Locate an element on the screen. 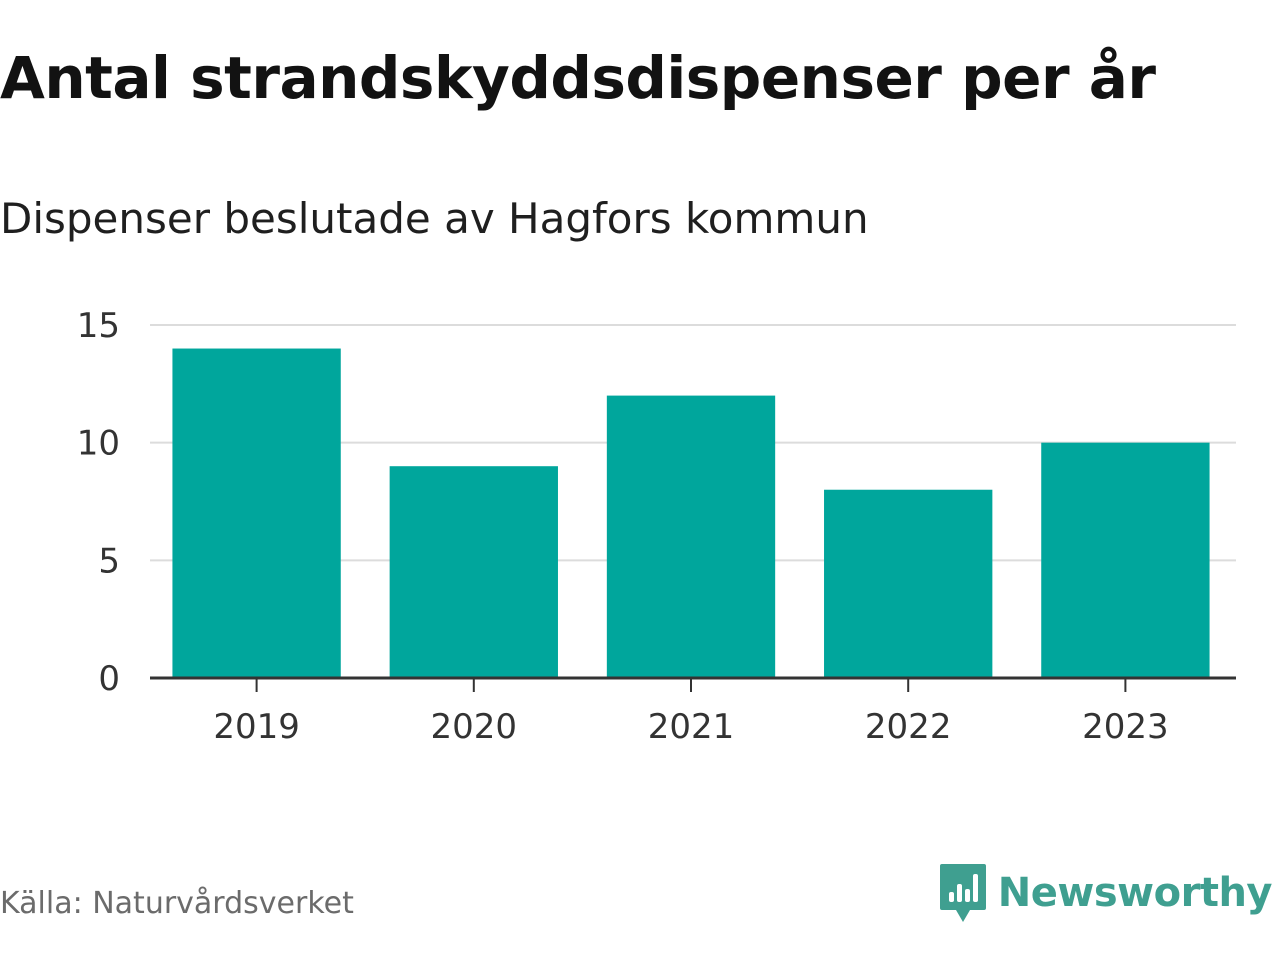 The width and height of the screenshot is (1280, 960). logo-bubble is located at coordinates (962, 893).